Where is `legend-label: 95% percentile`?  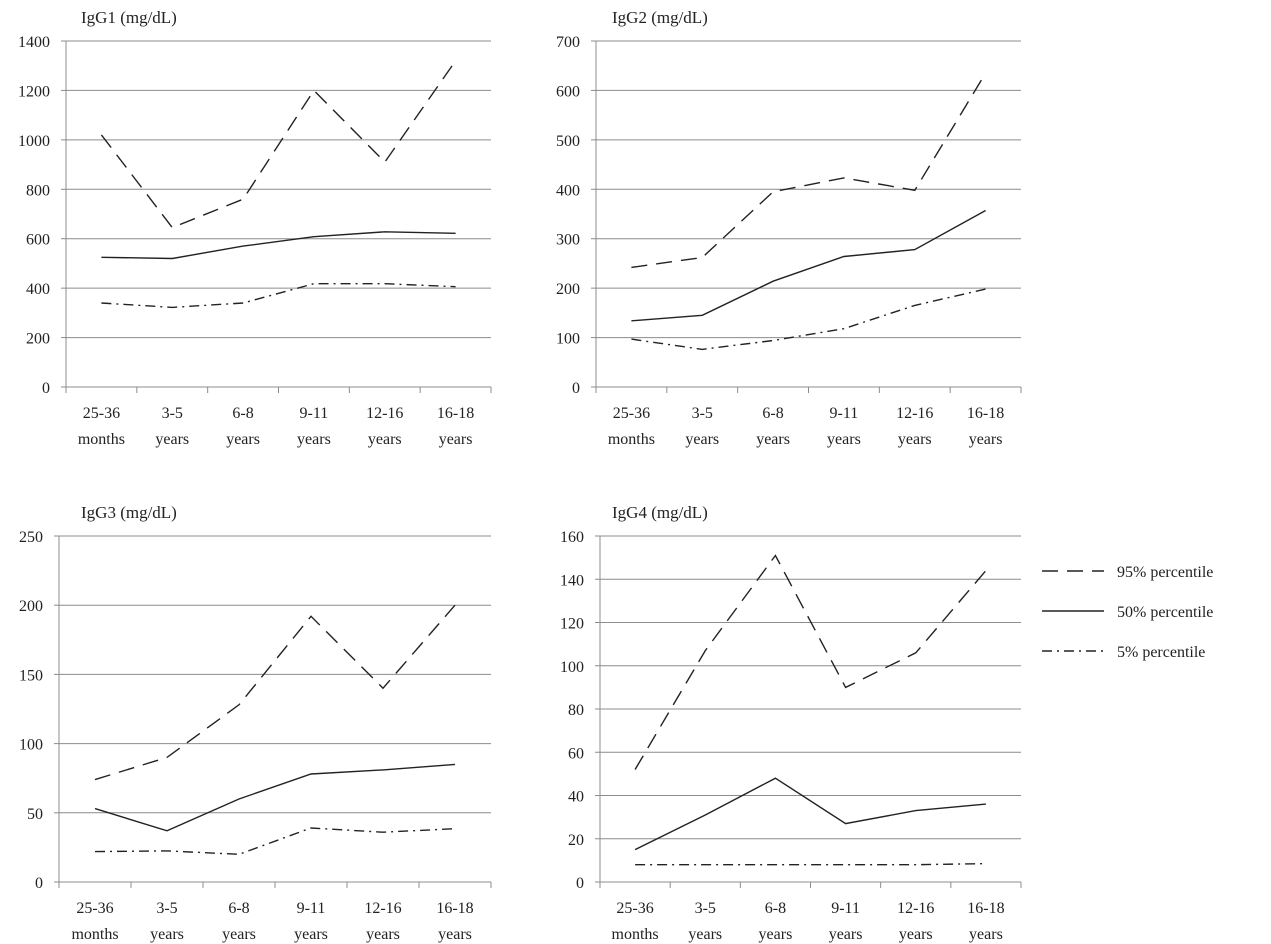 legend-label: 95% percentile is located at coordinates (1165, 572).